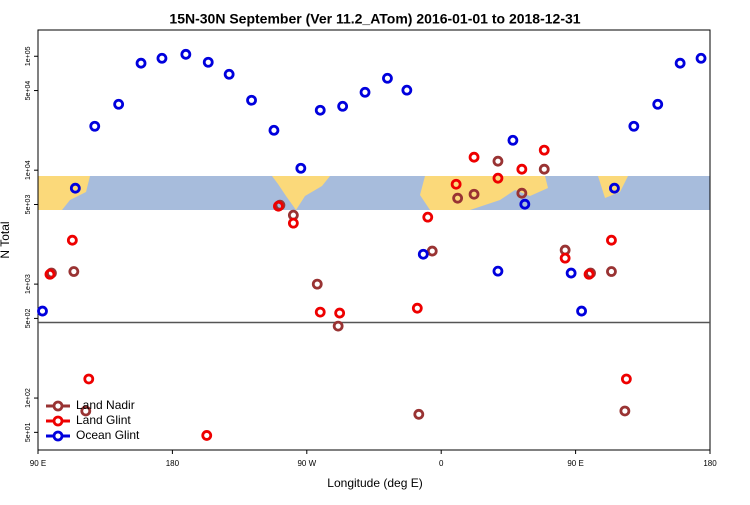 This screenshot has width=750, height=505. I want to click on y-tick-label: 5e+01, so click(28, 432).